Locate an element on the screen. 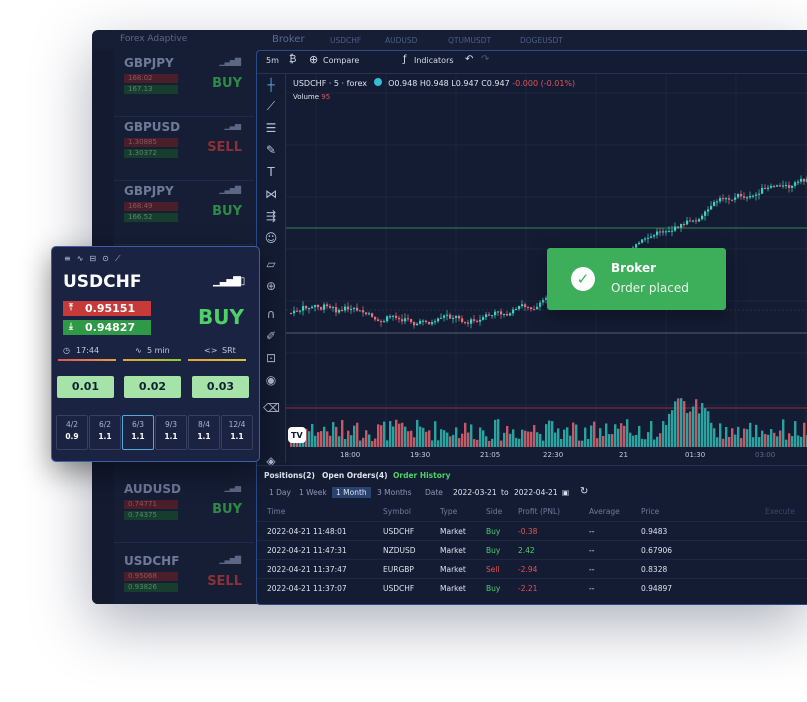 Image resolution: width=807 pixels, height=702 pixels. leverage-option: 6/3 1.1 is located at coordinates (138, 432).